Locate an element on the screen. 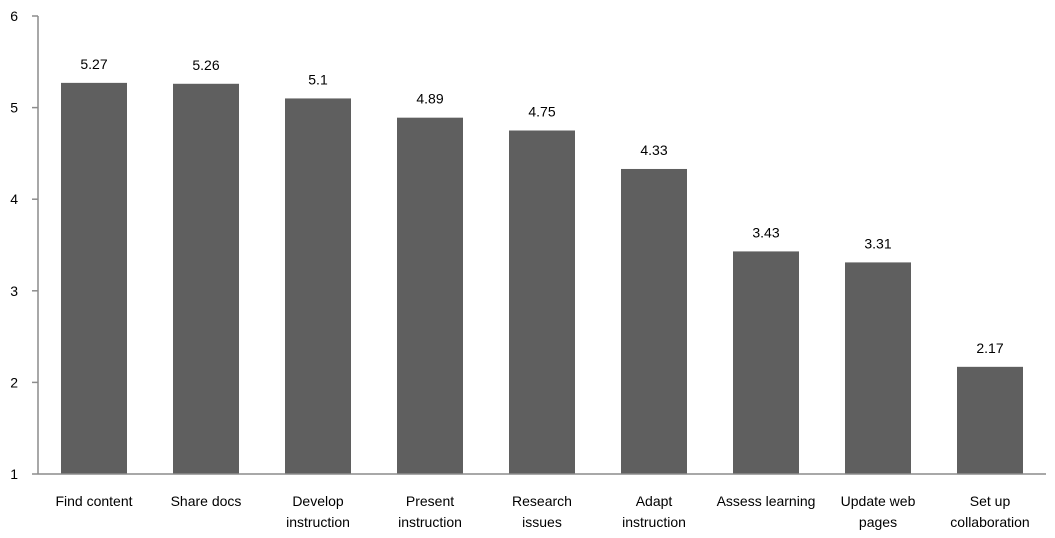  category-label: Research is located at coordinates (542, 501).